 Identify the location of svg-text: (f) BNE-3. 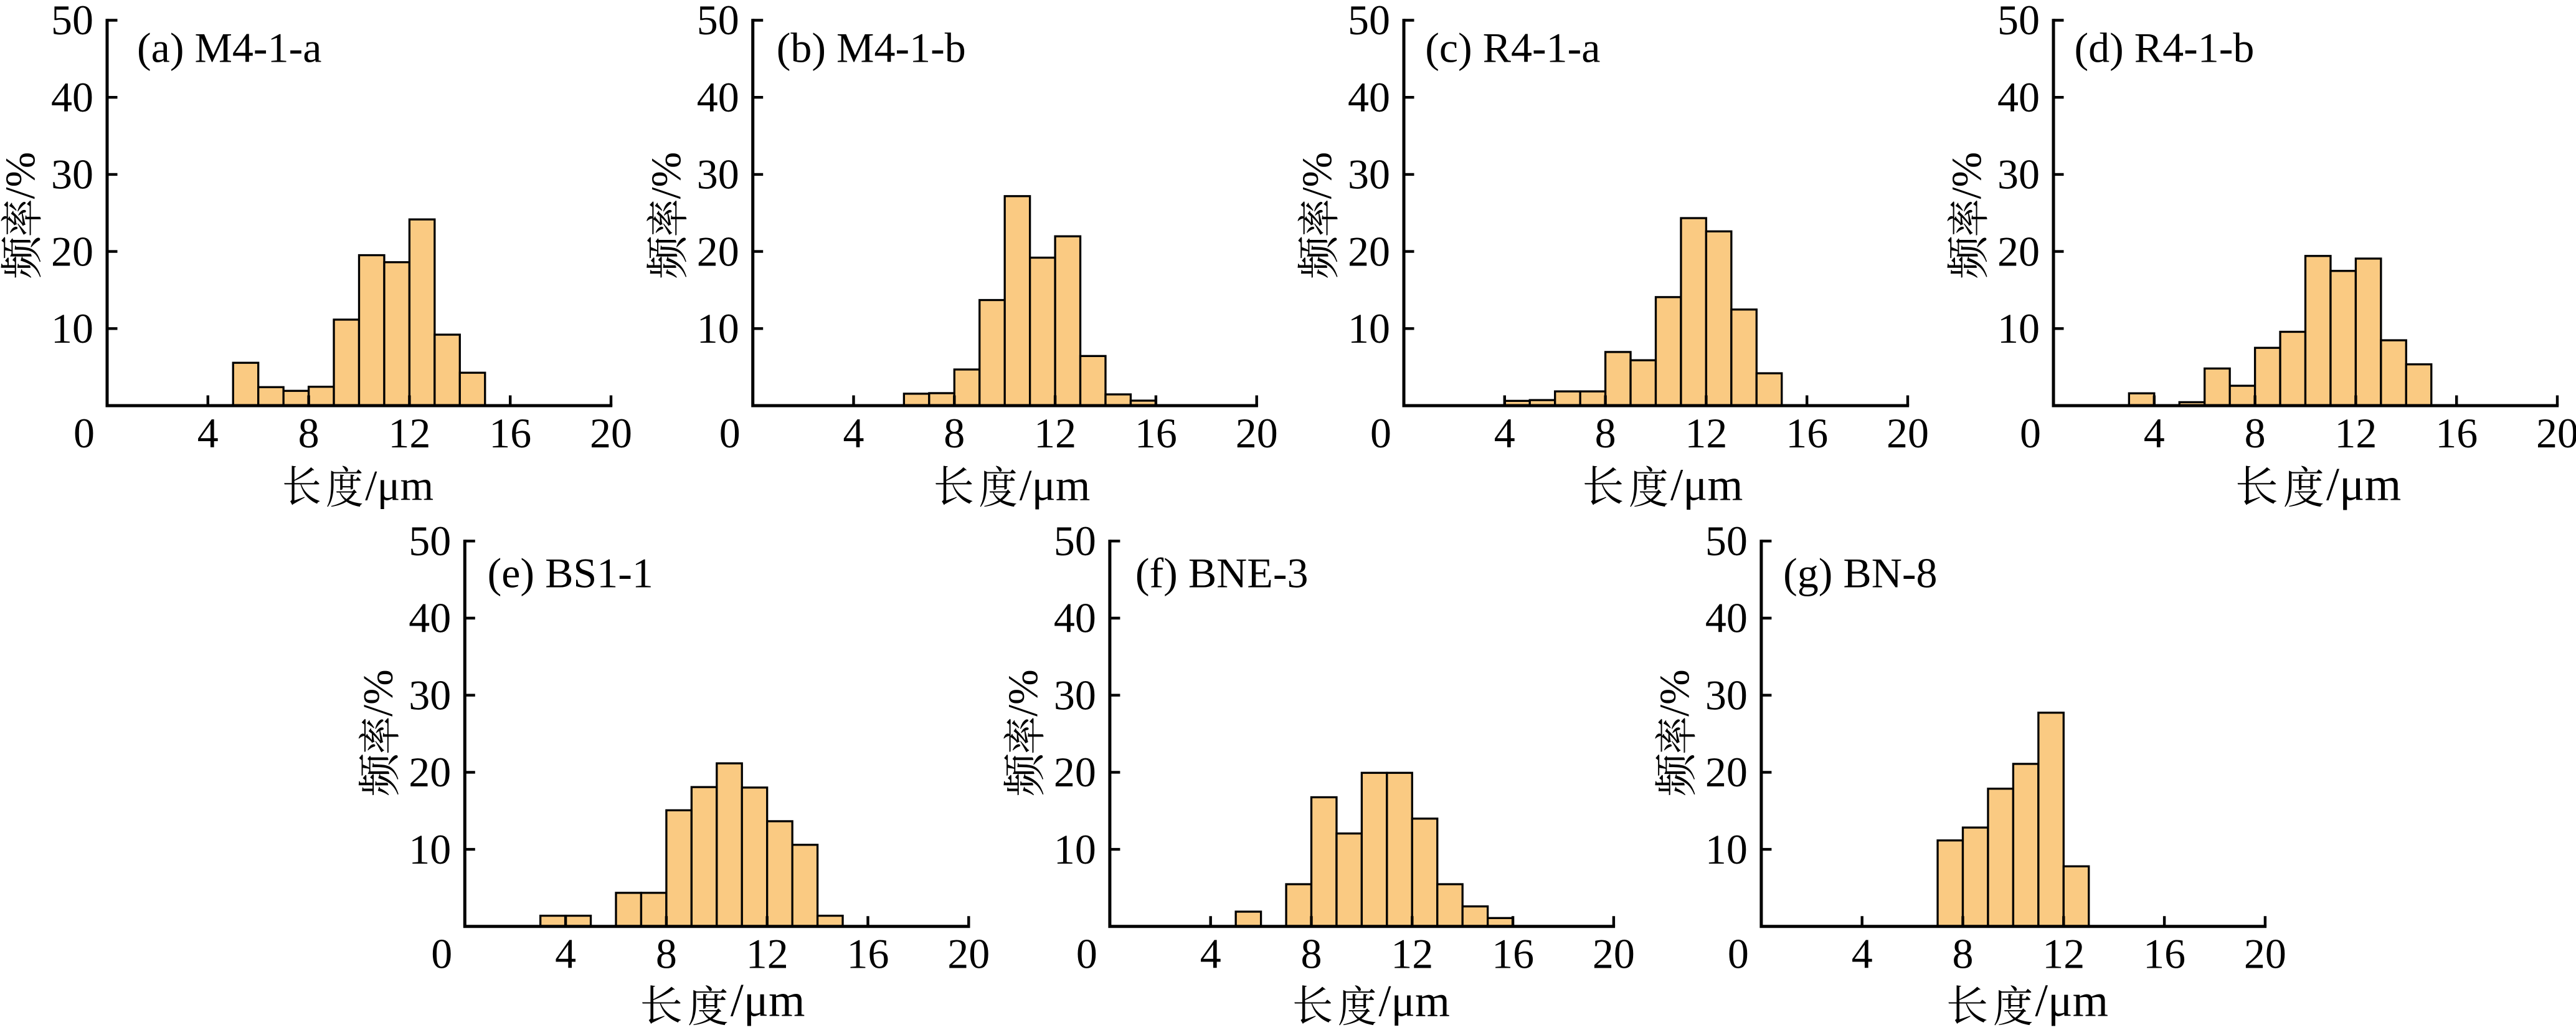
(1222, 573).